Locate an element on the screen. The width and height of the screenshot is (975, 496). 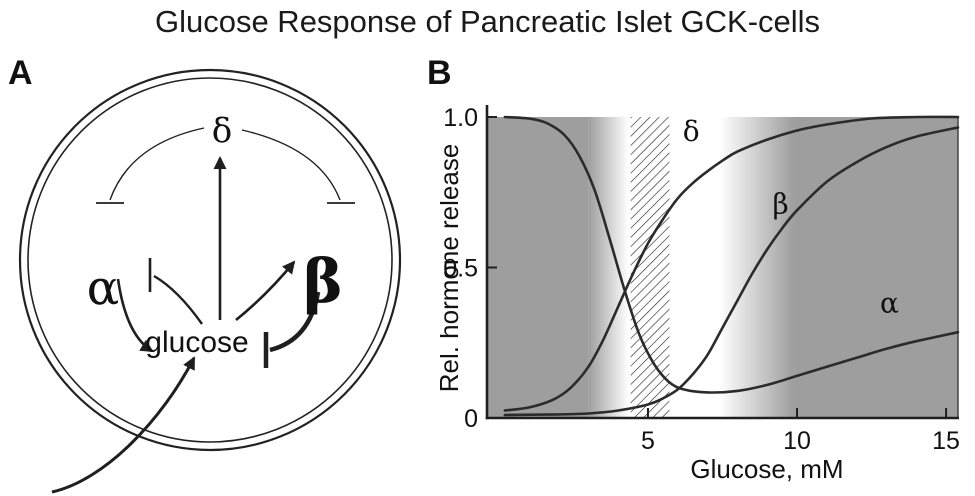
low-glucose-fade-region is located at coordinates (608, 267).